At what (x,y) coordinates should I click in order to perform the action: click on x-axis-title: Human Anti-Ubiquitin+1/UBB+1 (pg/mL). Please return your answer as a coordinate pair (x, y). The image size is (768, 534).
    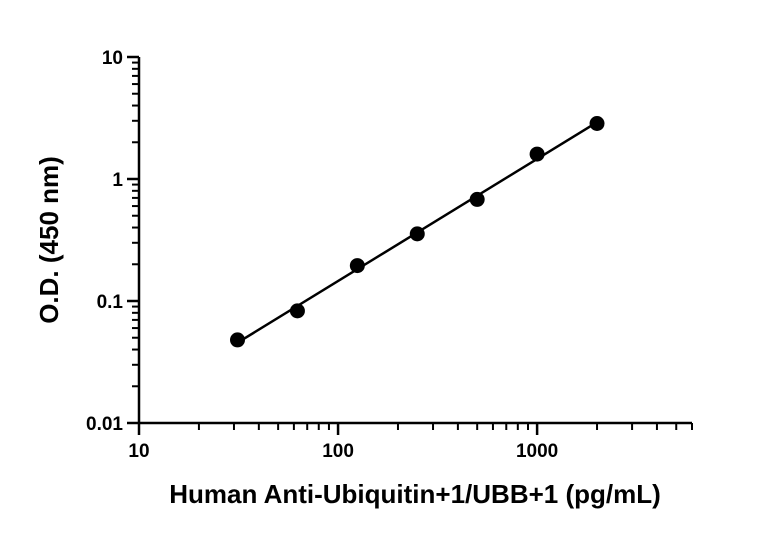
    Looking at the image, I should click on (415, 494).